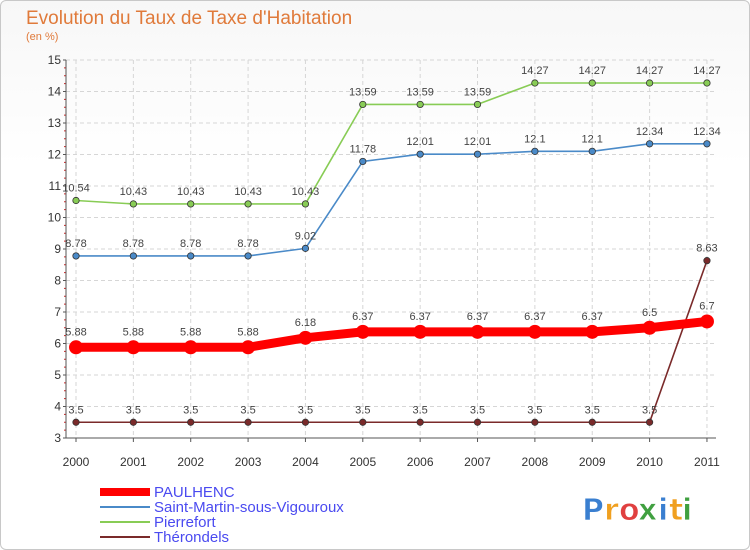  I want to click on y-tick-label: 9, so click(57, 249).